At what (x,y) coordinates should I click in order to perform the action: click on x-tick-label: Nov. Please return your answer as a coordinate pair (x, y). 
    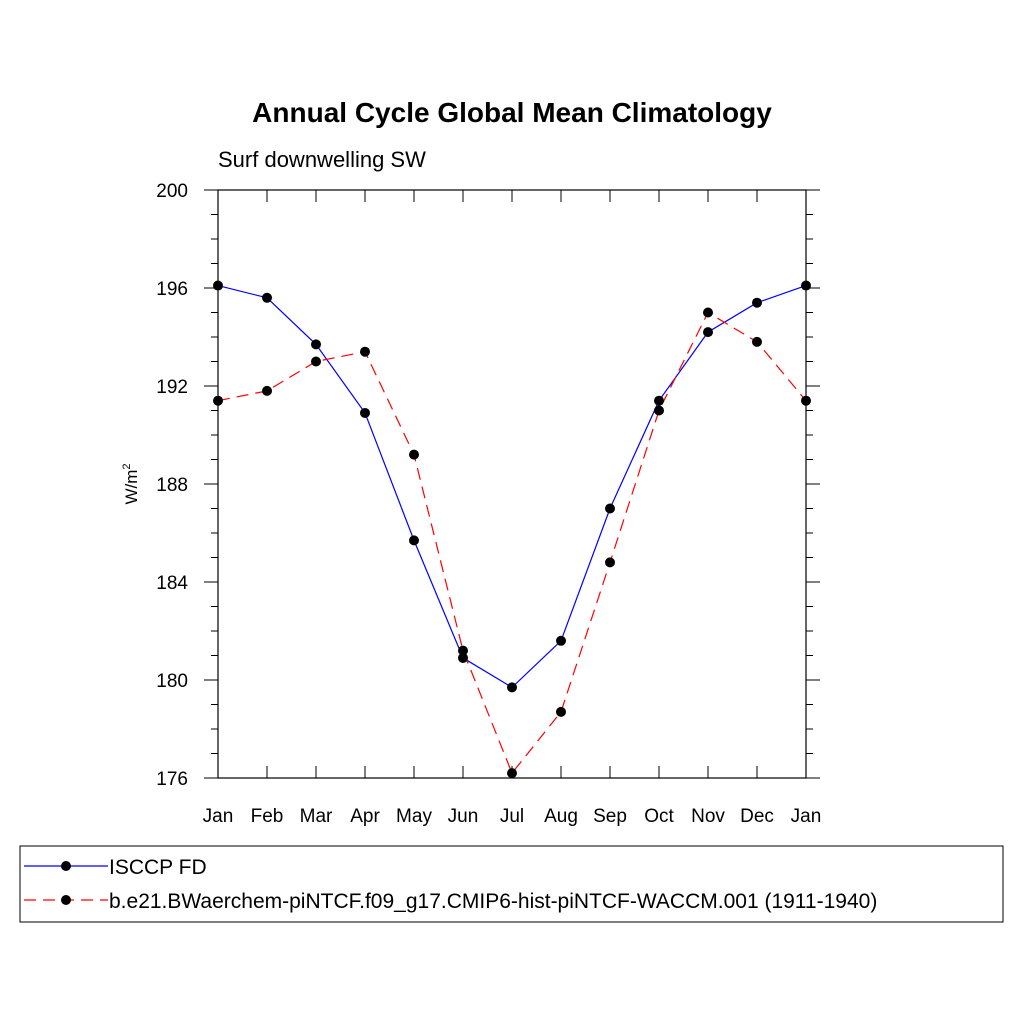
    Looking at the image, I should click on (708, 816).